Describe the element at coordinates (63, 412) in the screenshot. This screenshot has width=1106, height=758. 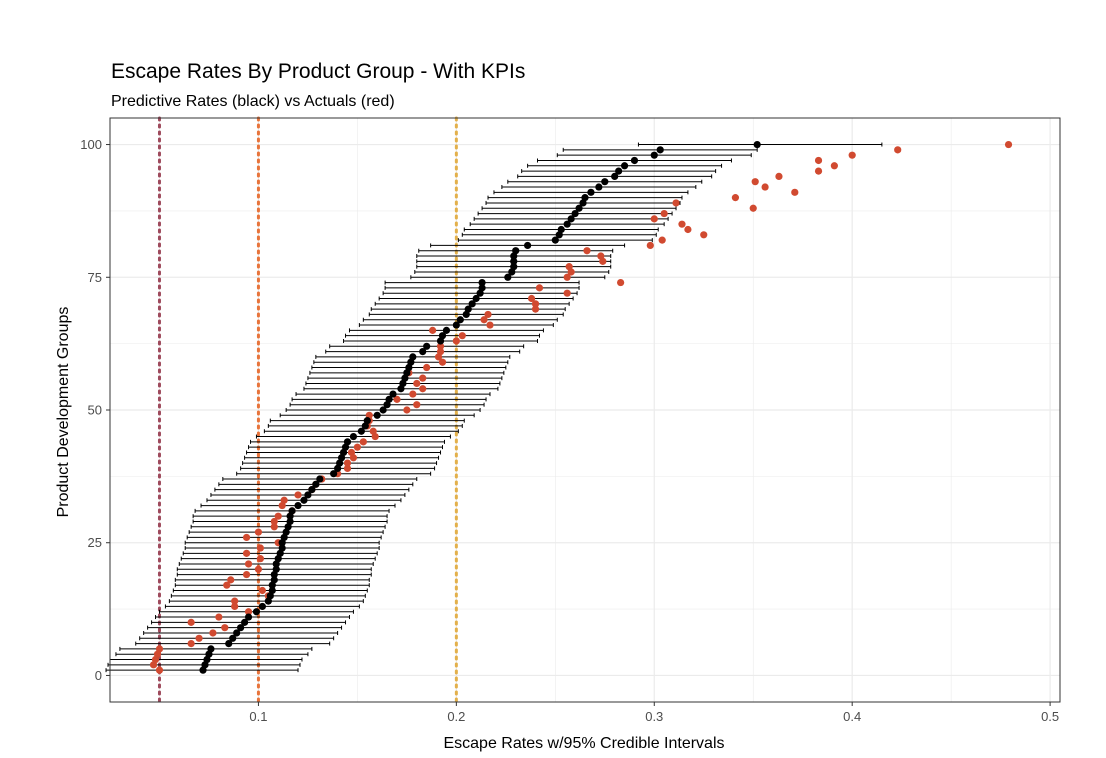
I see `y-axis-title: Product Development Groups` at that location.